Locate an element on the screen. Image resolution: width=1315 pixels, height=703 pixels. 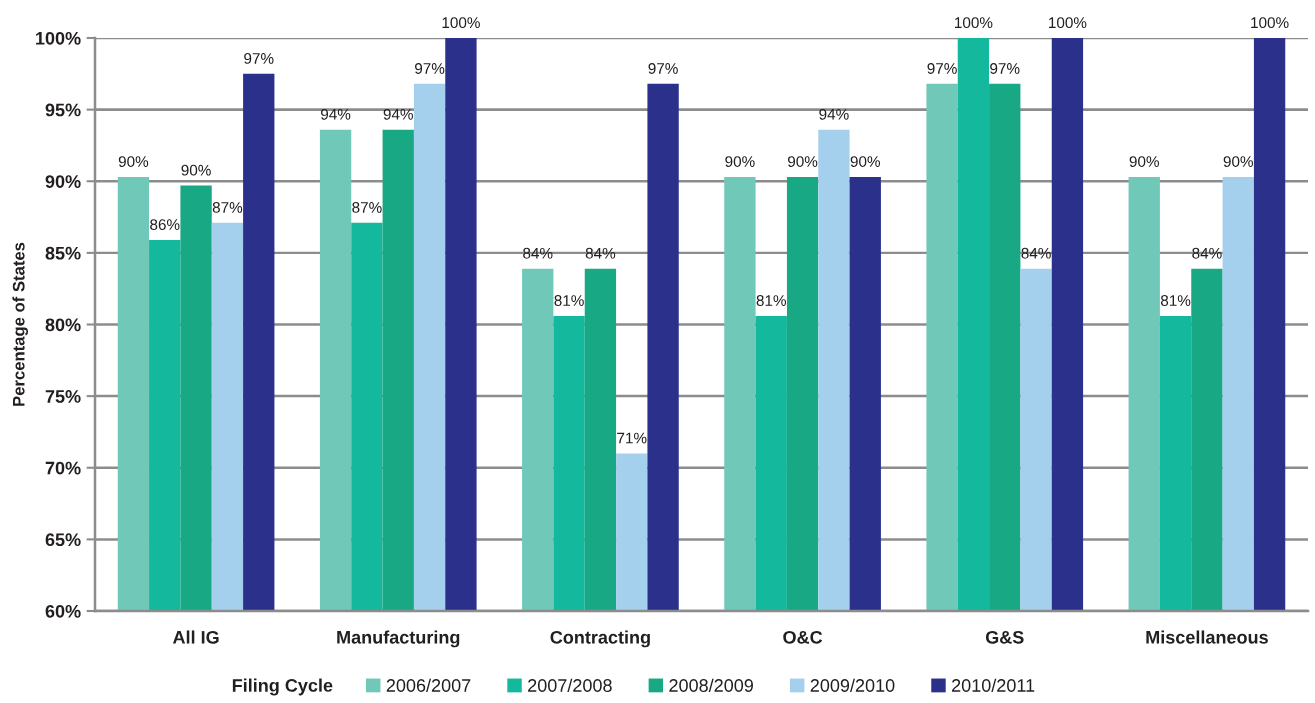
y-tick-label: 80% is located at coordinates (63, 325).